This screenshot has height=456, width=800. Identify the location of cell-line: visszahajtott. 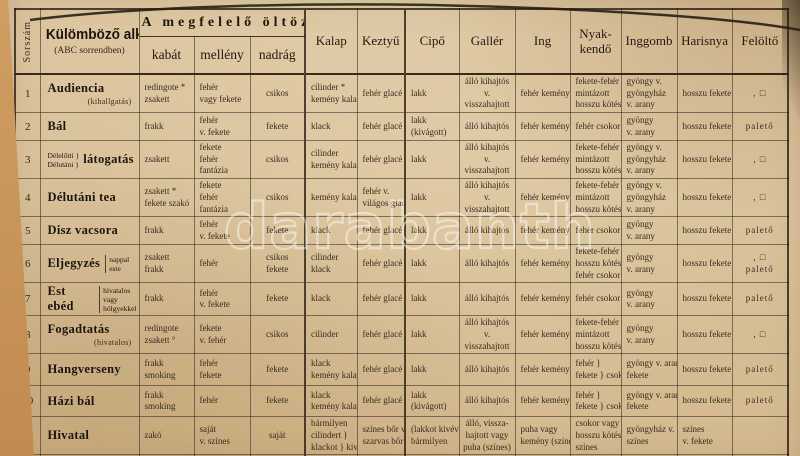
(487, 208).